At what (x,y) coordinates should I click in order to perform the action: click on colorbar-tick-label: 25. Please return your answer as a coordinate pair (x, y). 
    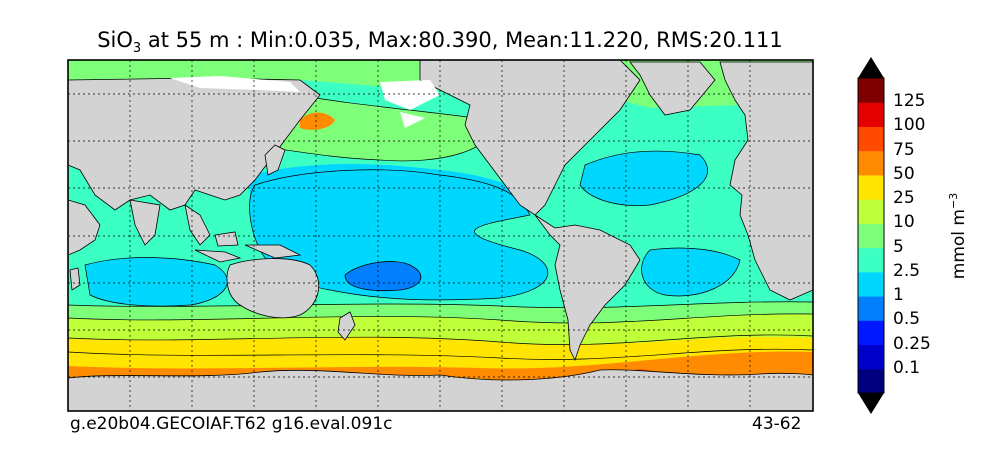
    Looking at the image, I should click on (904, 198).